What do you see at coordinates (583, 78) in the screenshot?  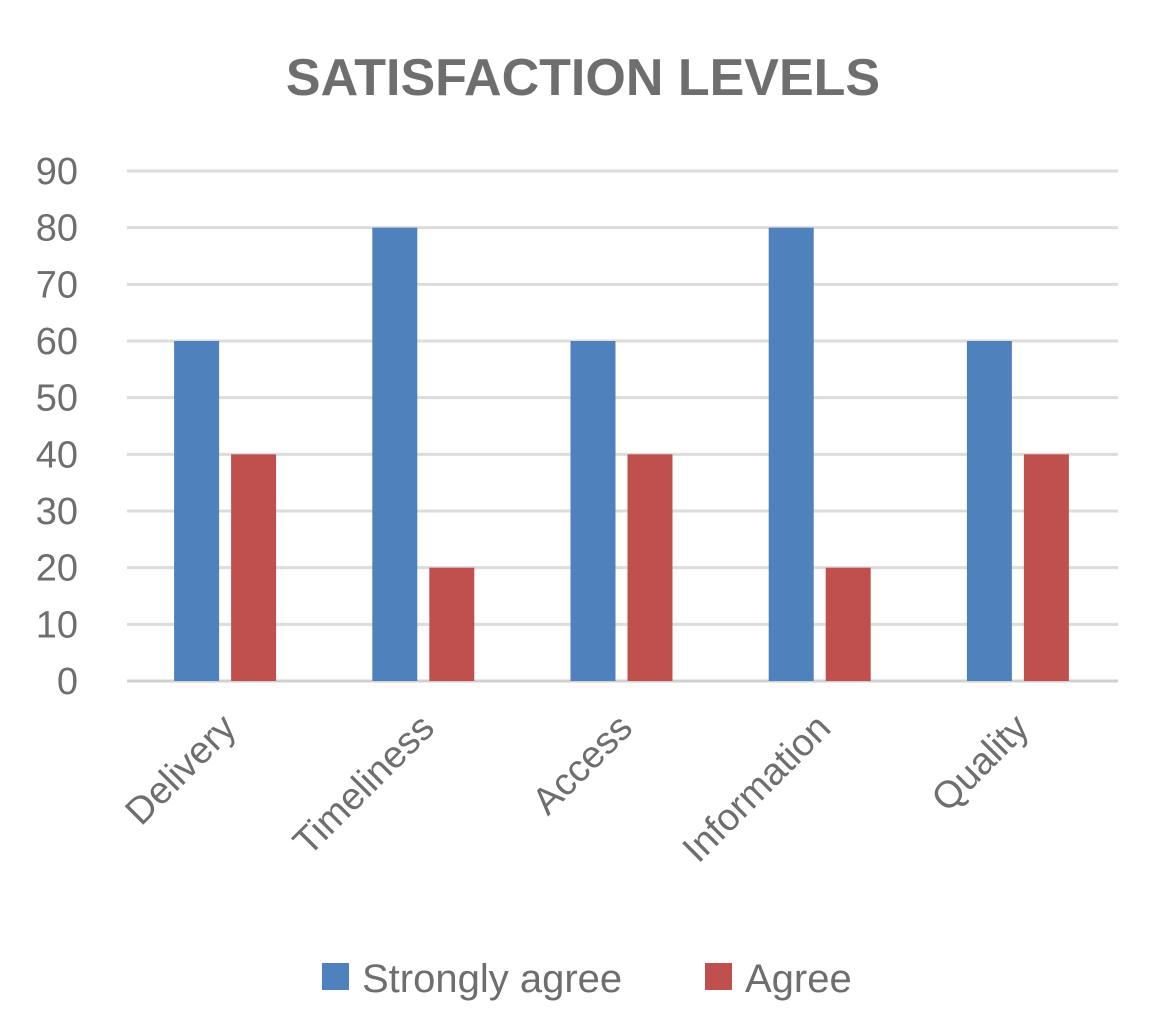 I see `chart-title: SATISFACTION LEVELS` at bounding box center [583, 78].